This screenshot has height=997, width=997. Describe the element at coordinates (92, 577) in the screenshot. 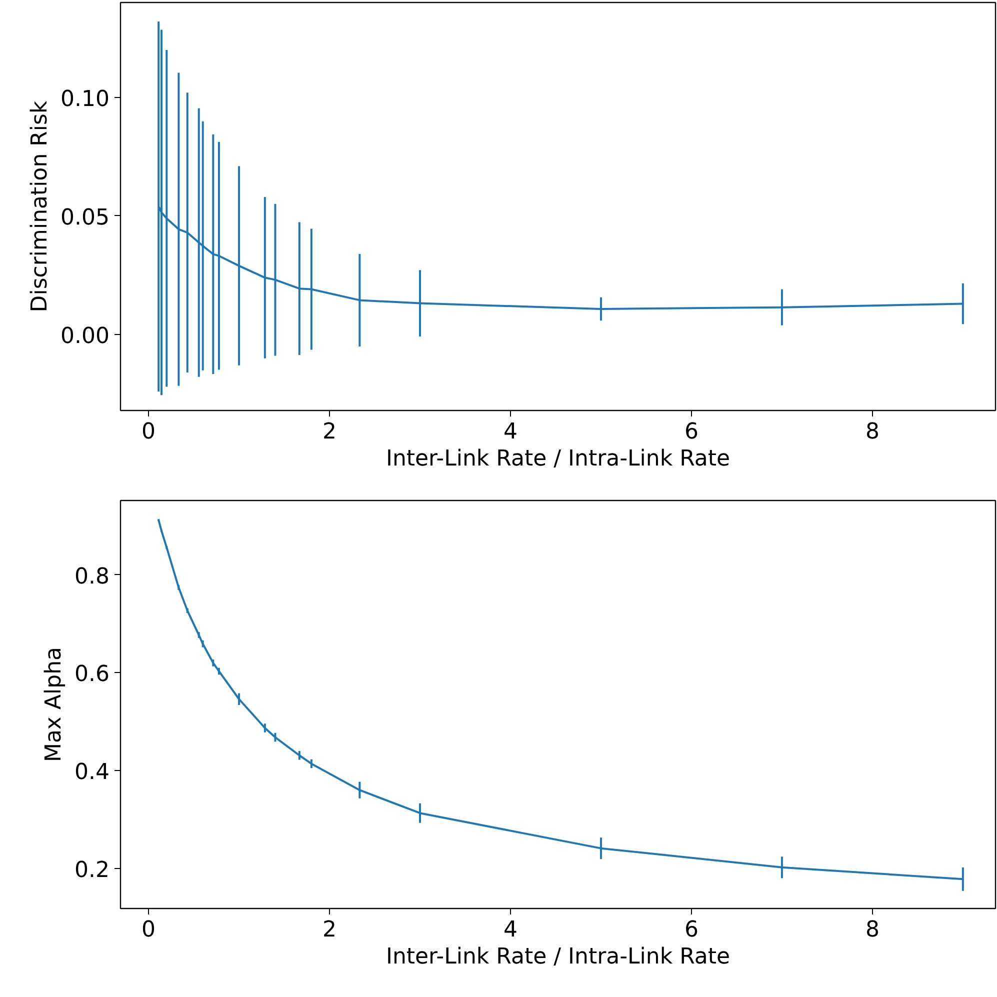

I see `y-tick-label: 0.8` at that location.